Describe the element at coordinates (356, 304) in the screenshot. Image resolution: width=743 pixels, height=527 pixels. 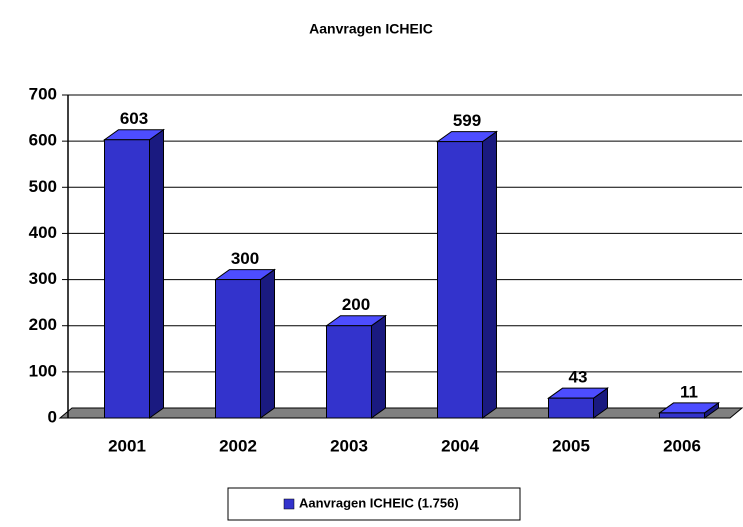
I see `data-label: 200` at that location.